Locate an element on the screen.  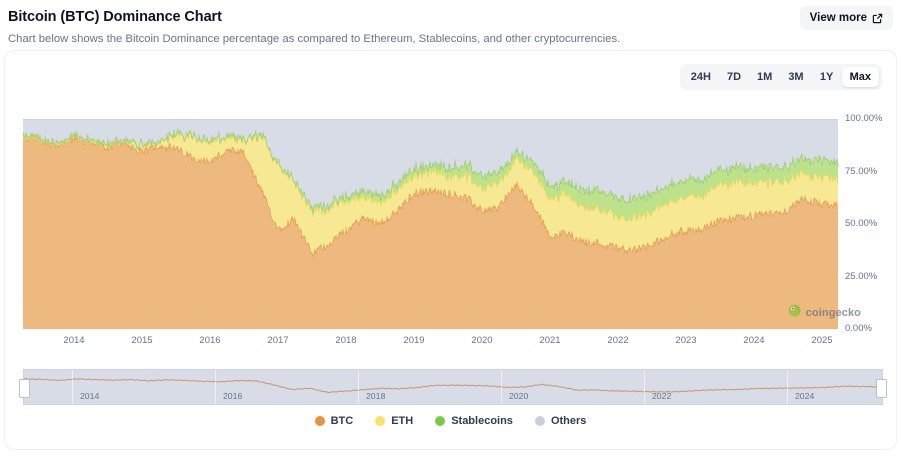
navigator-tick: 2020 is located at coordinates (518, 396).